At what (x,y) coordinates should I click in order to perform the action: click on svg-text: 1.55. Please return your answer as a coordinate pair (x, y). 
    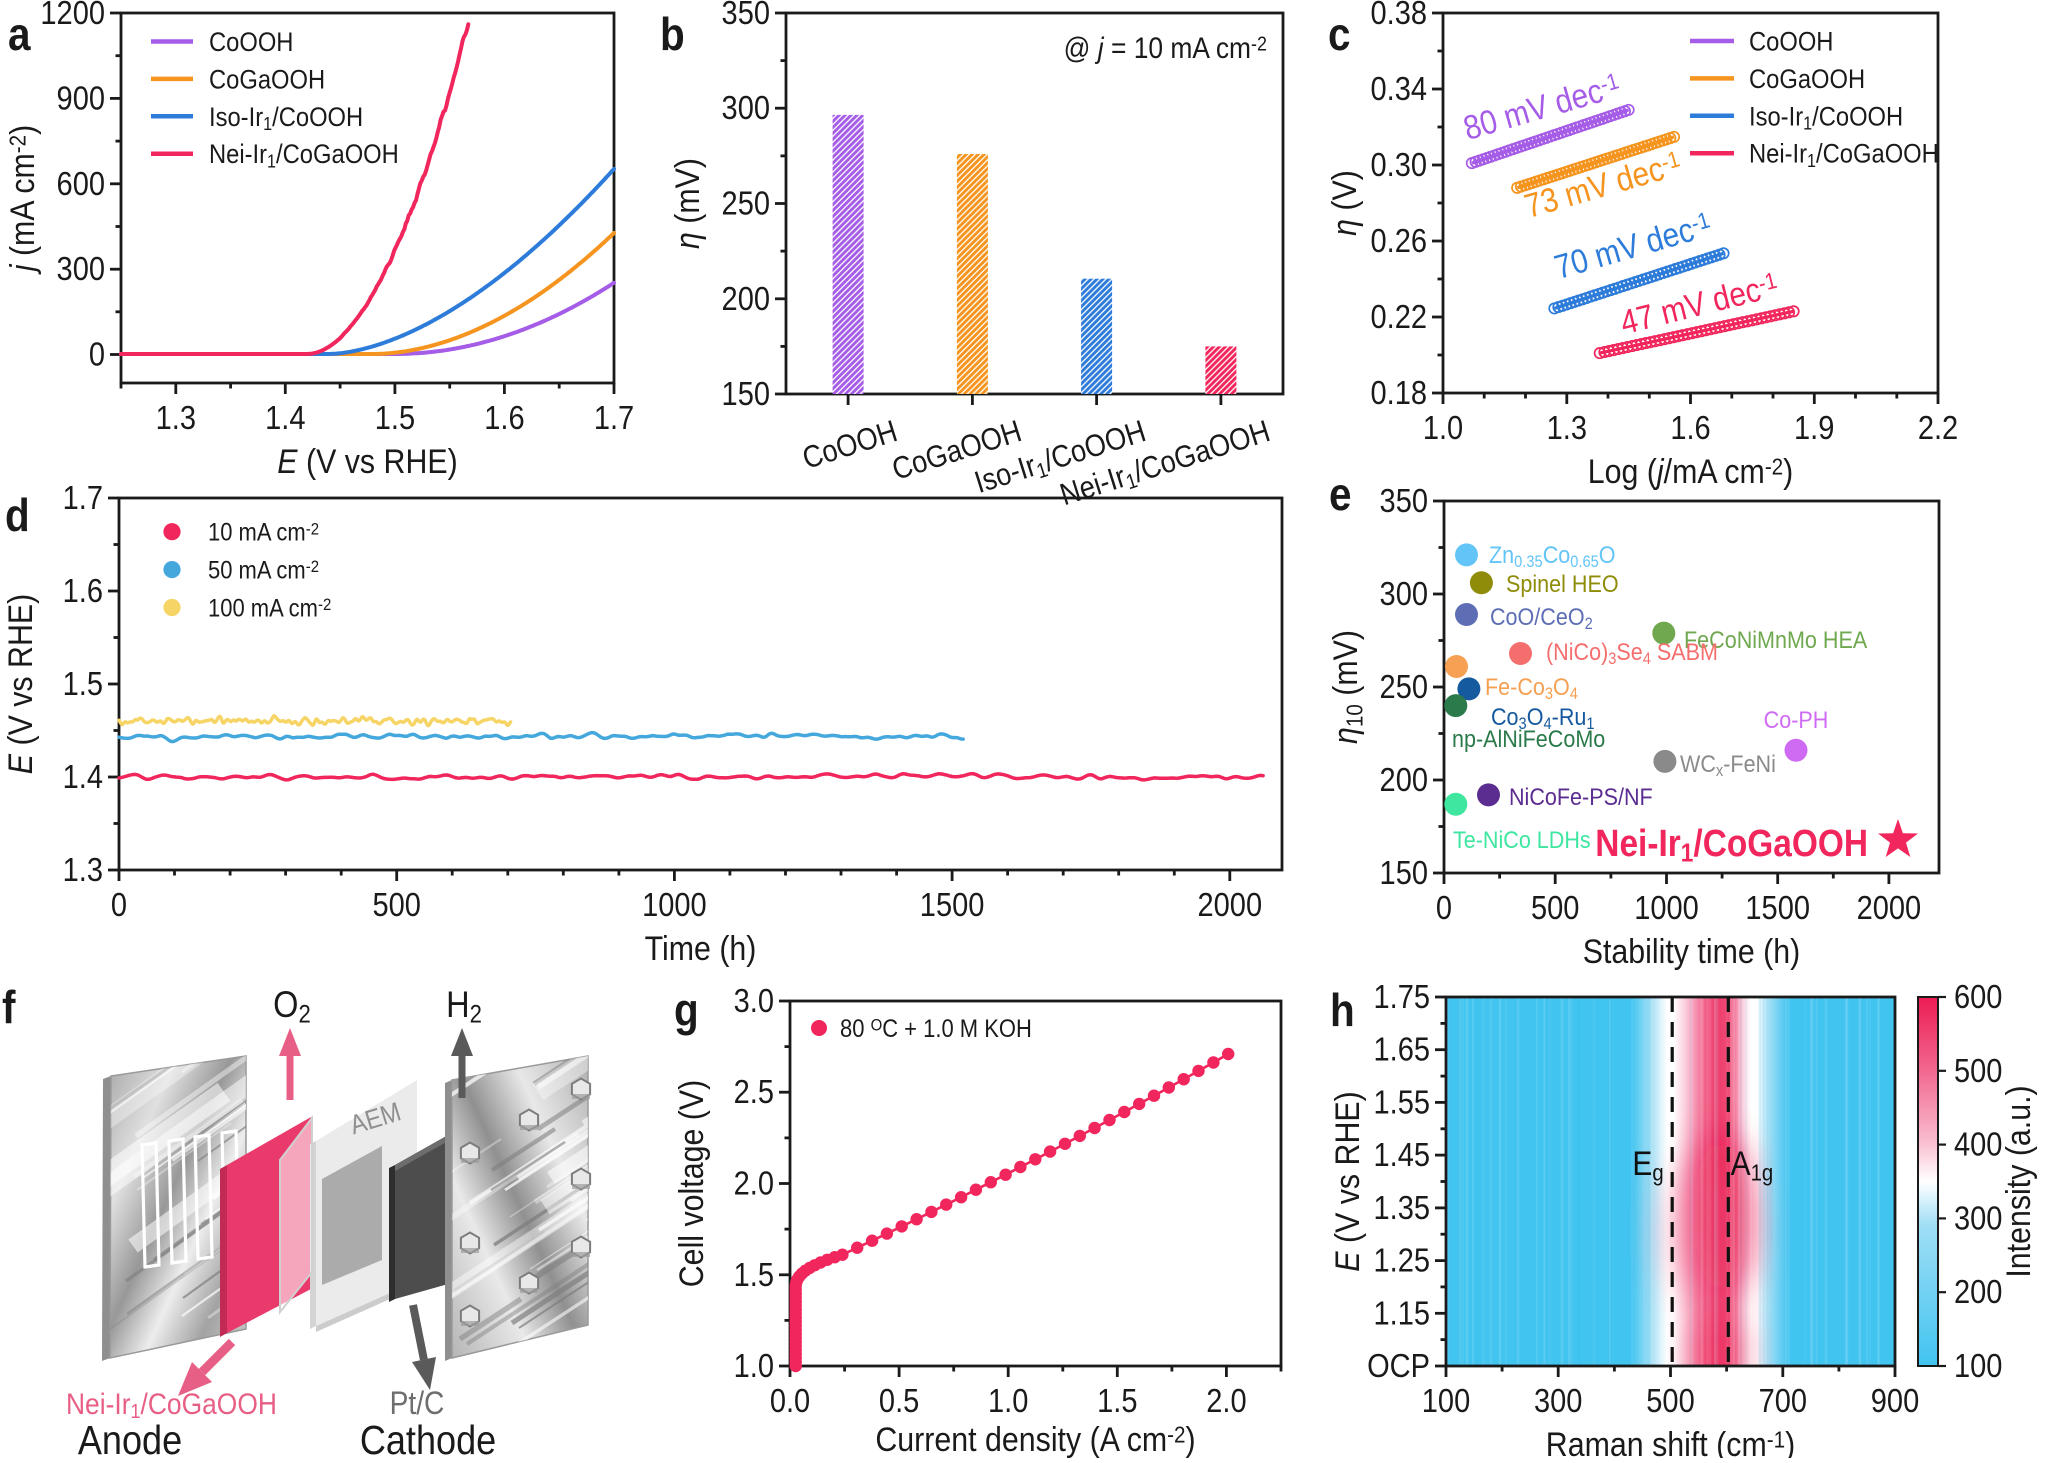
    Looking at the image, I should click on (1401, 1102).